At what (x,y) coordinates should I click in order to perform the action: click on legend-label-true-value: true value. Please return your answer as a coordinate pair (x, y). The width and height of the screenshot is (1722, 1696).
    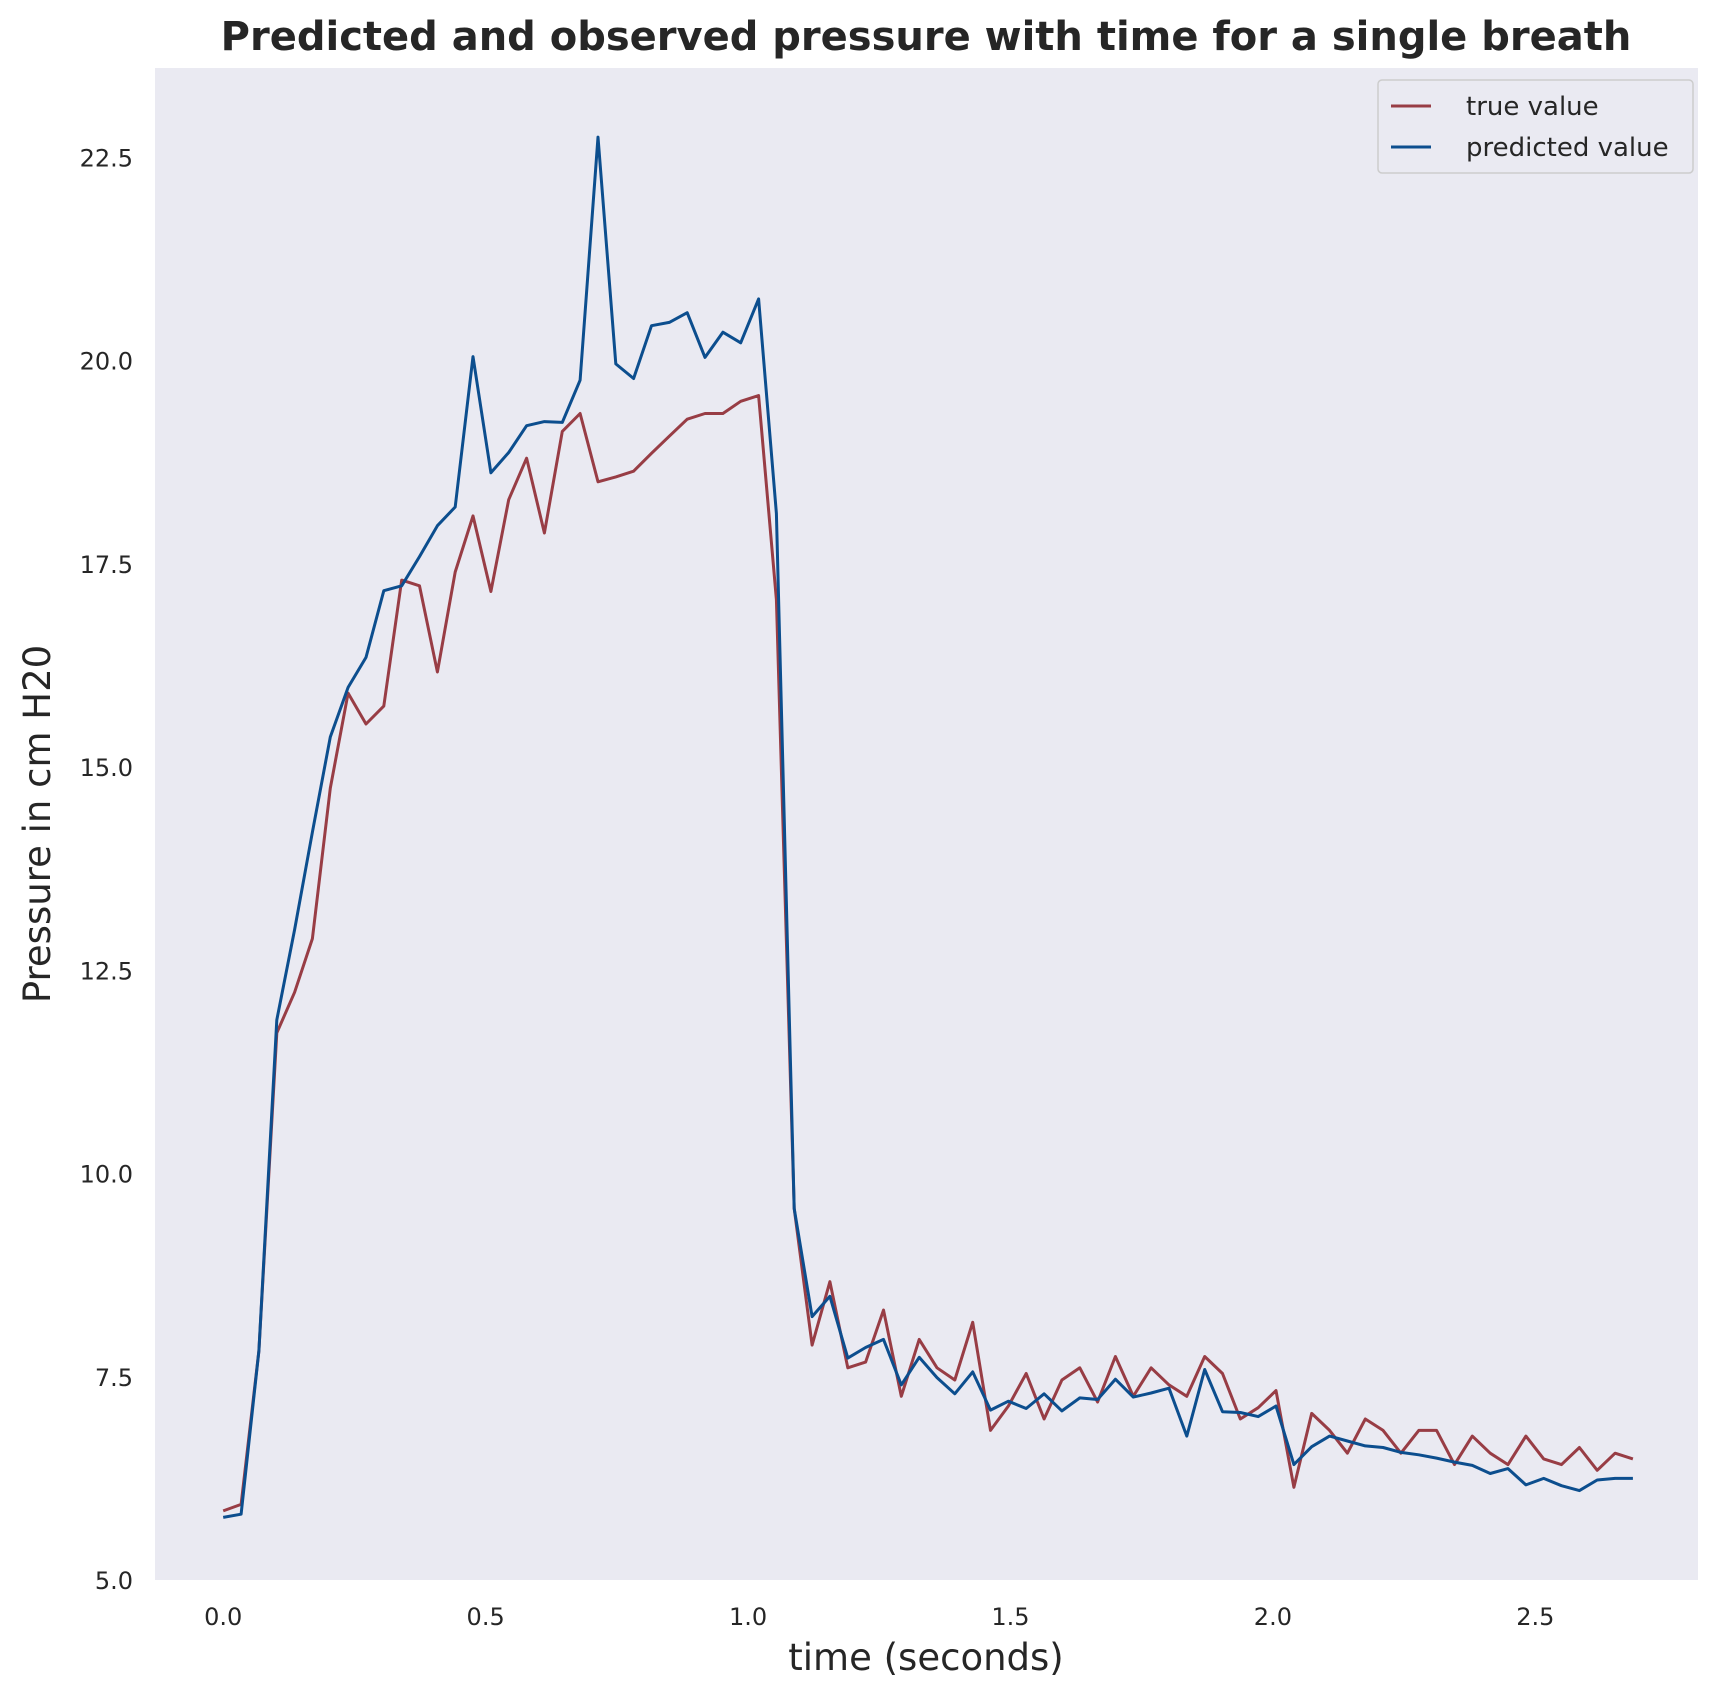
    Looking at the image, I should click on (1532, 107).